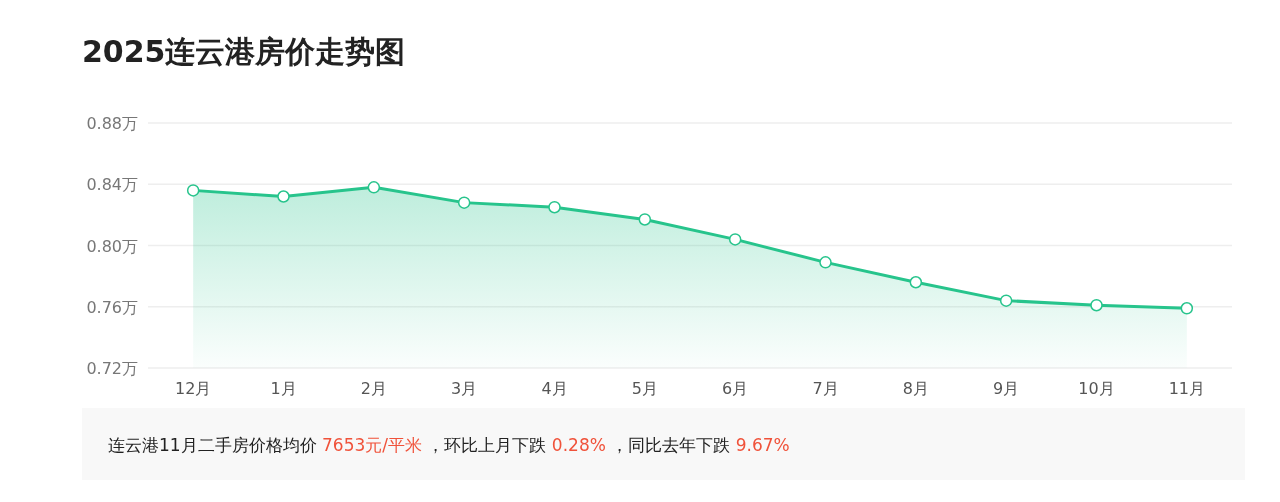  Describe the element at coordinates (1006, 388) in the screenshot. I see `x-tick-label: 9月` at that location.